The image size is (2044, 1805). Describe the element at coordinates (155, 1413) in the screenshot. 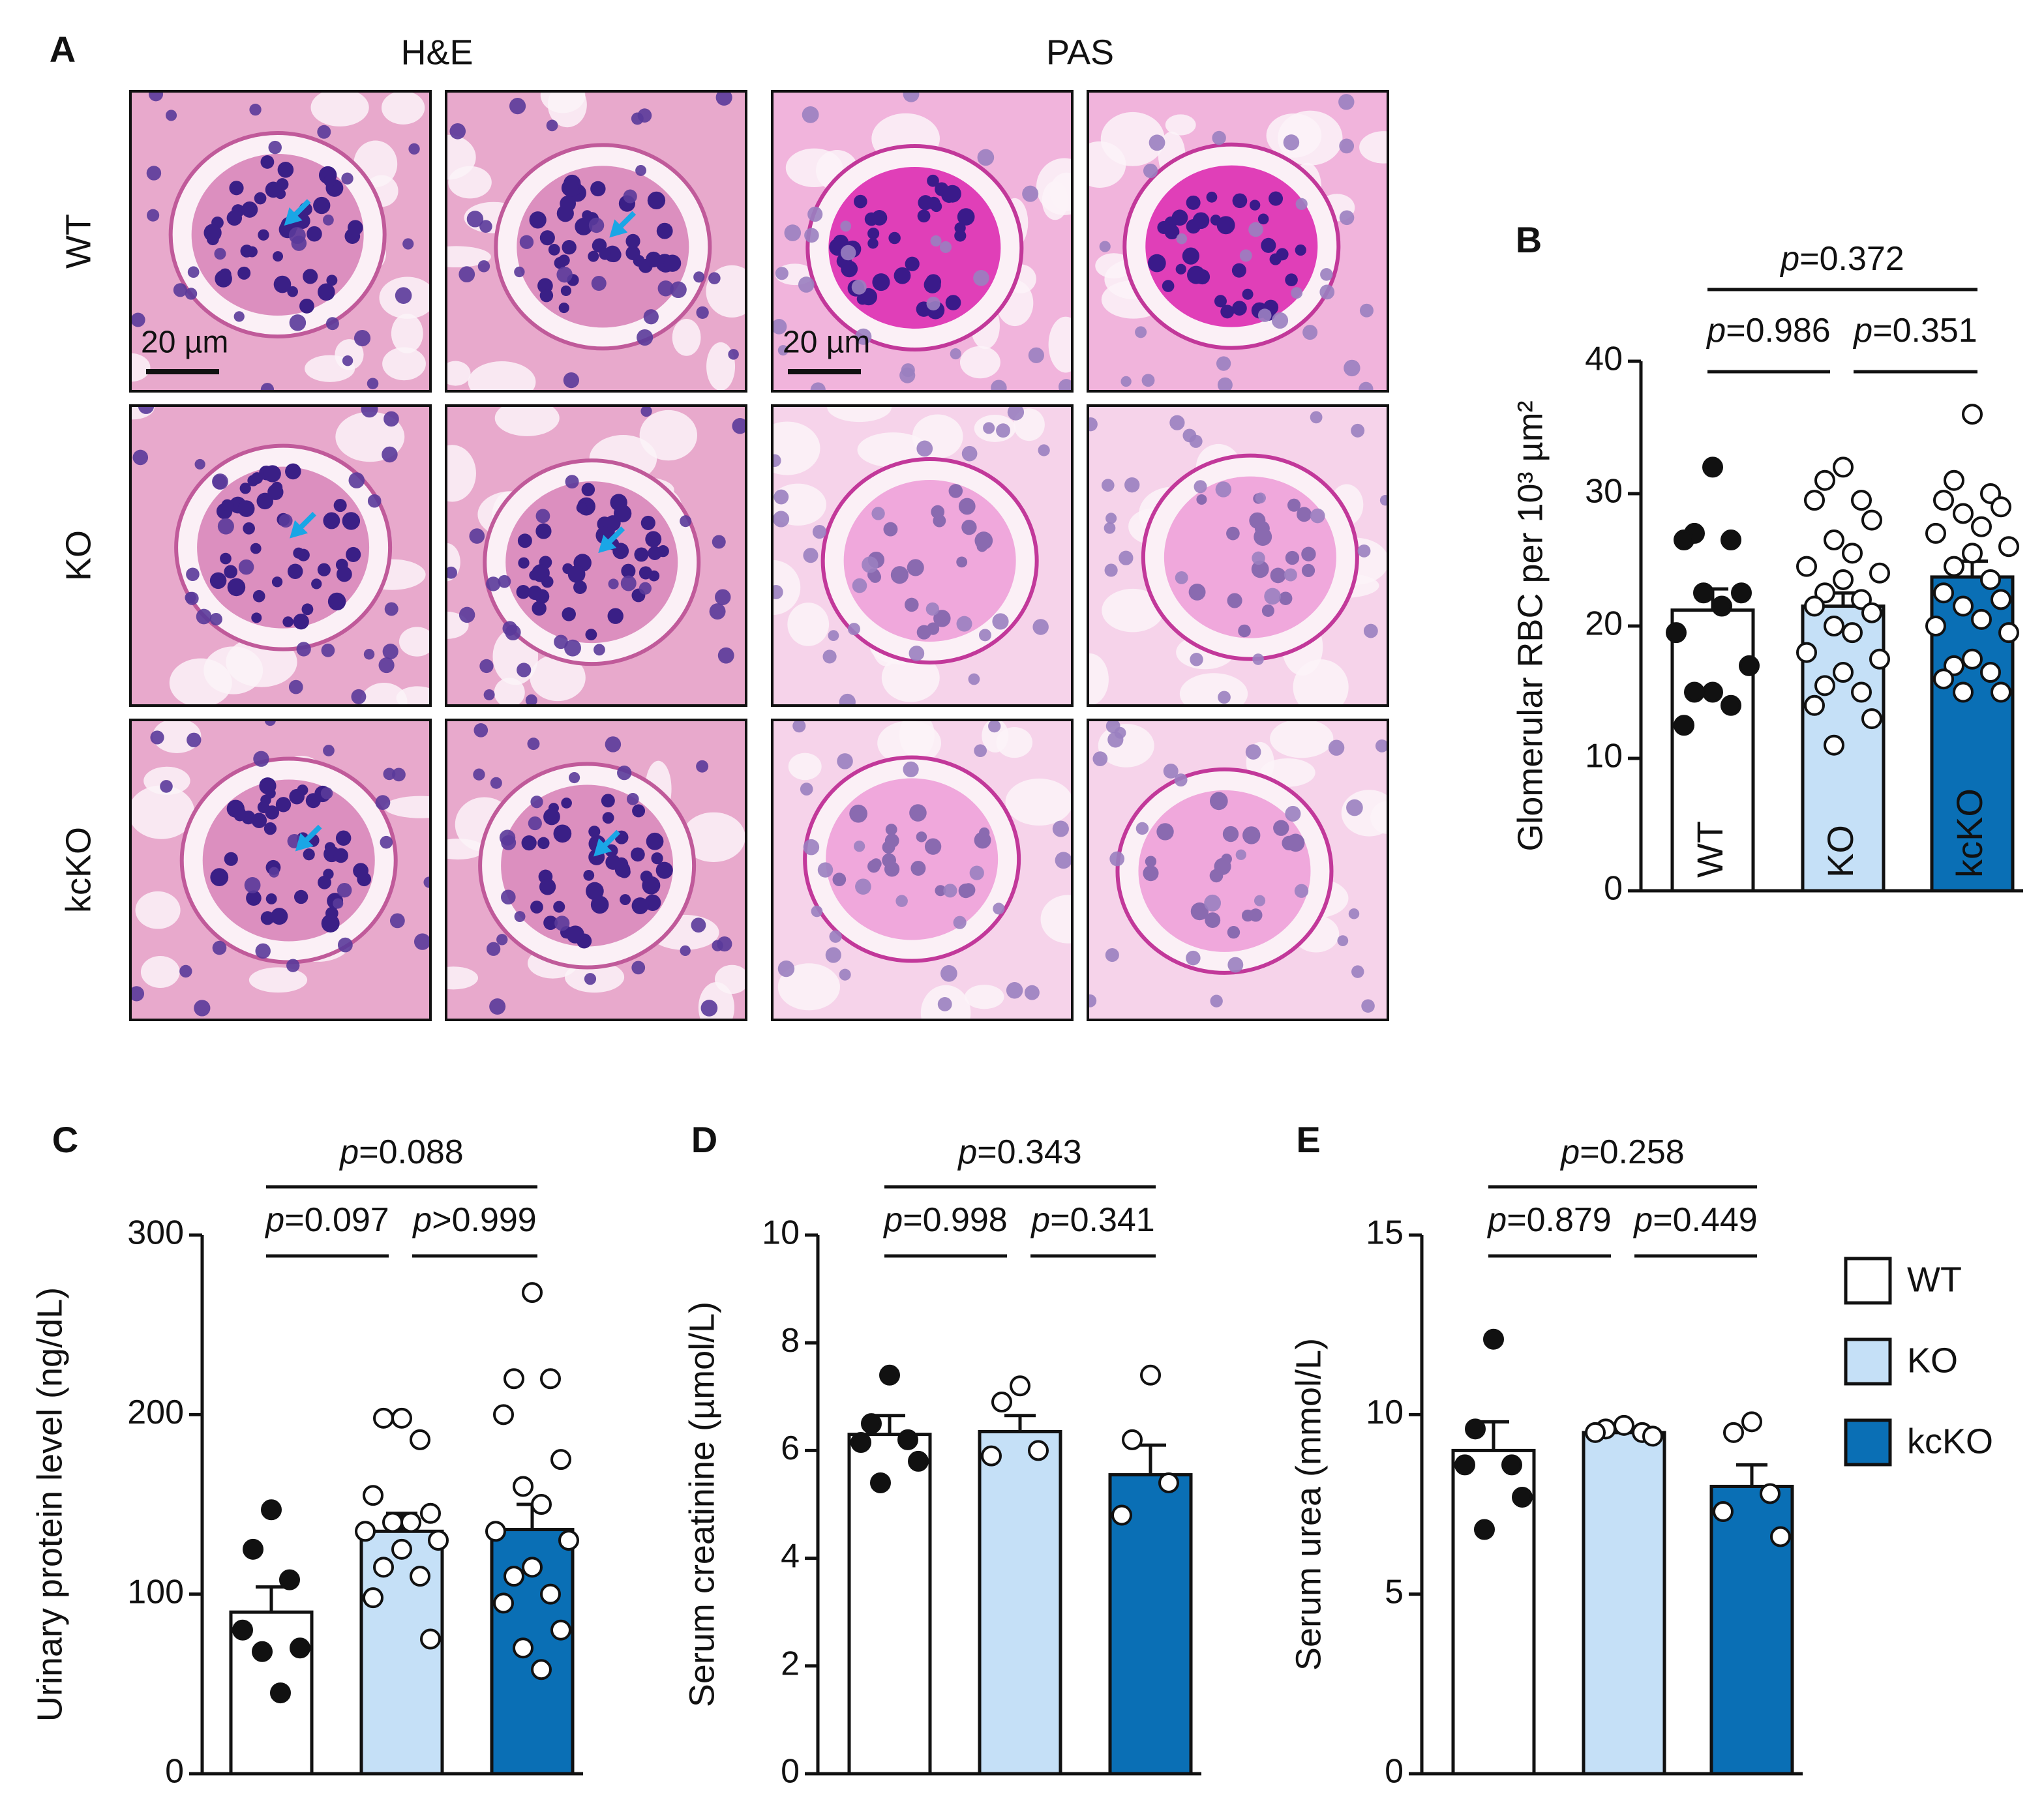

I see `y-tick-label: 200` at that location.